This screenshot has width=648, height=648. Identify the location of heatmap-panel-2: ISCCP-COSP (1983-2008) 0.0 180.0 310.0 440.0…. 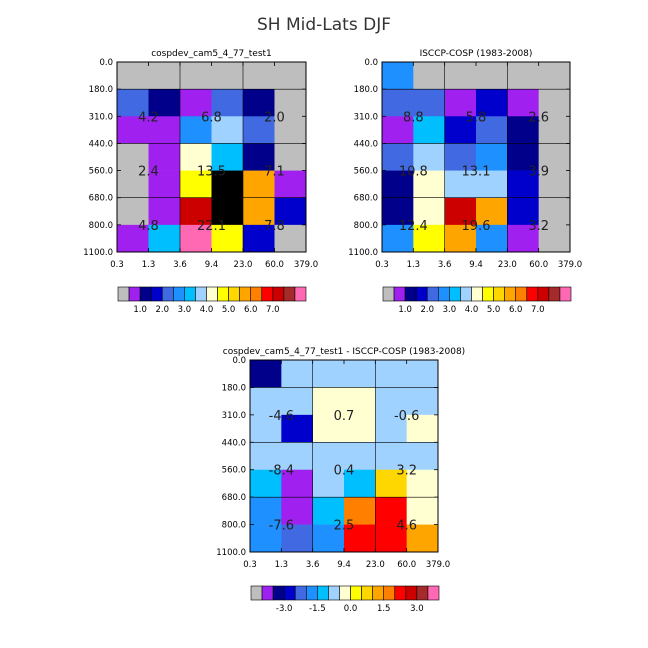
(465, 182).